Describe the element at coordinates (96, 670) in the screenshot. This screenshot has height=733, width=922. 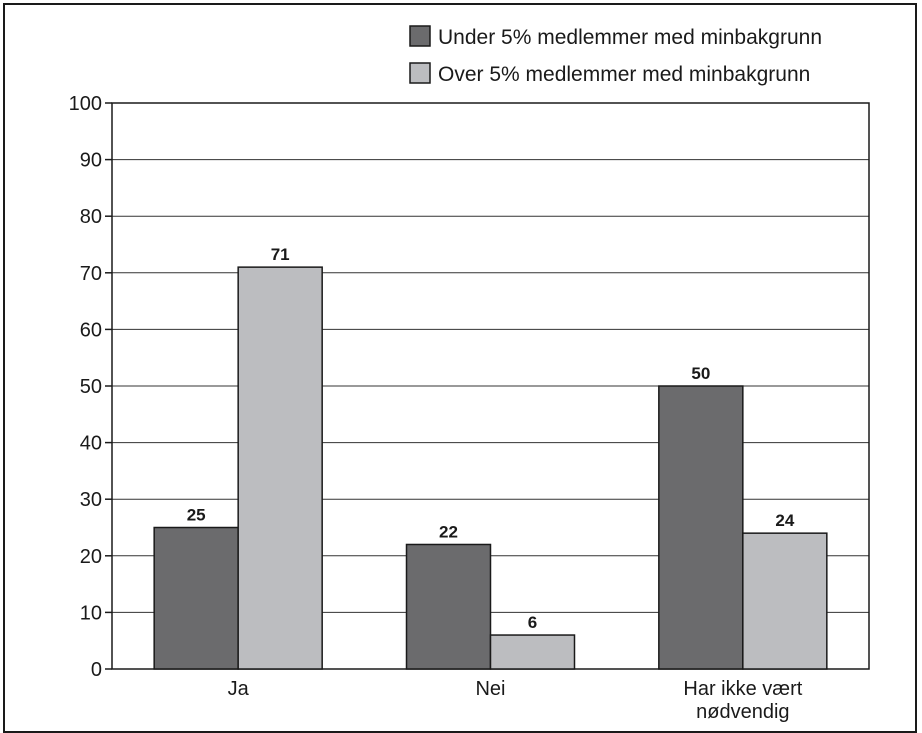
I see `y-tick-label-0: 0` at that location.